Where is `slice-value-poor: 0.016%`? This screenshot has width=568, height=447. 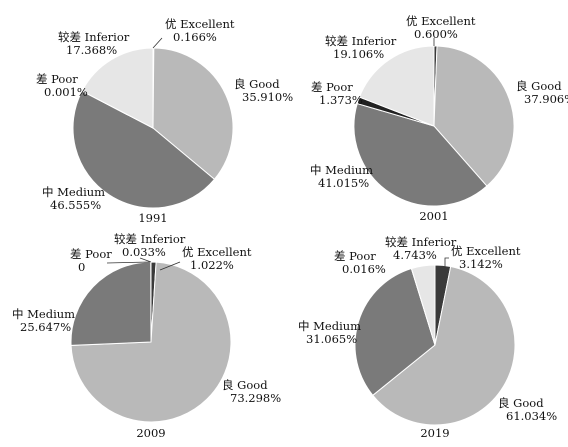
slice-value-poor: 0.016% is located at coordinates (364, 269).